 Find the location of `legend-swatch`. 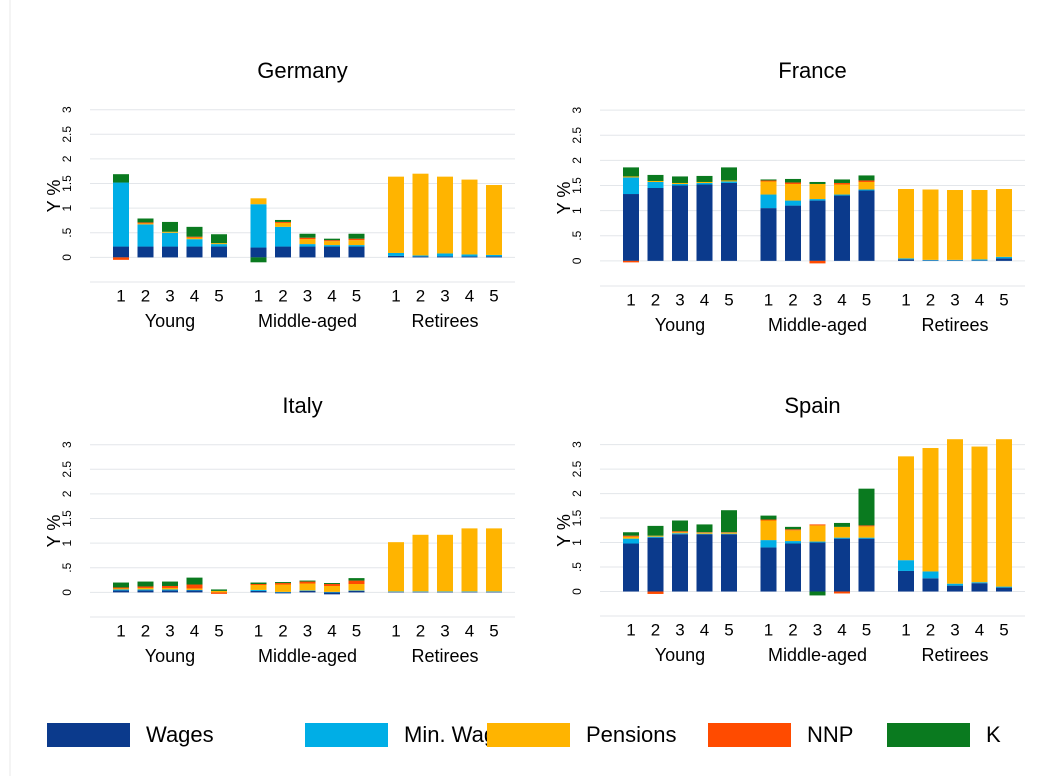

legend-swatch is located at coordinates (749, 735).